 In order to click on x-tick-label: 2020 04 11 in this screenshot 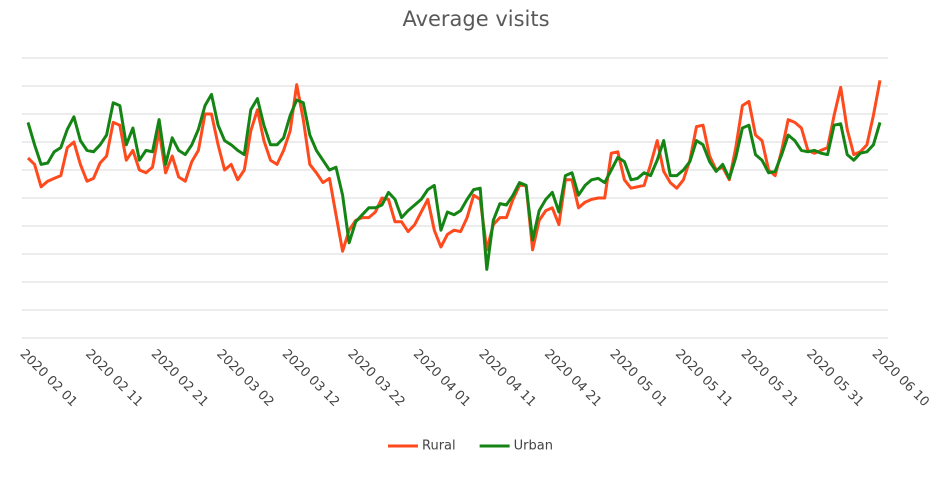, I will do `click(506, 378)`.